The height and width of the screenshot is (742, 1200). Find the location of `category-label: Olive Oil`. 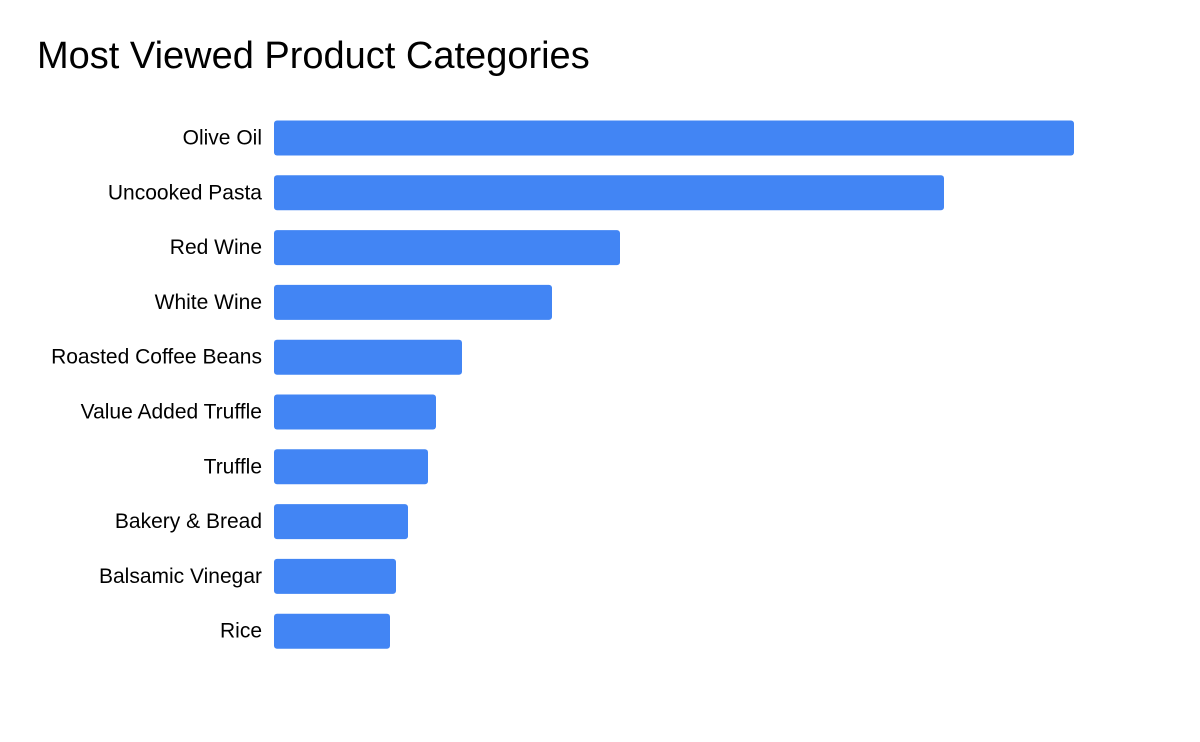

category-label: Olive Oil is located at coordinates (222, 138).